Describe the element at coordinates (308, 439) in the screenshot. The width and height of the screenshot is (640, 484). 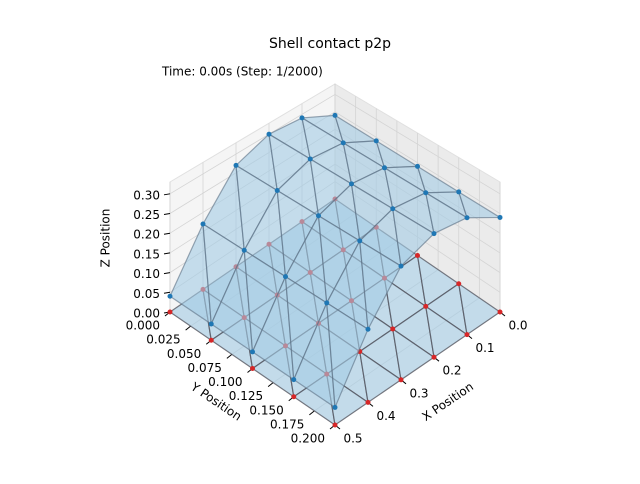
I see `y-tick-label: 0.200` at that location.